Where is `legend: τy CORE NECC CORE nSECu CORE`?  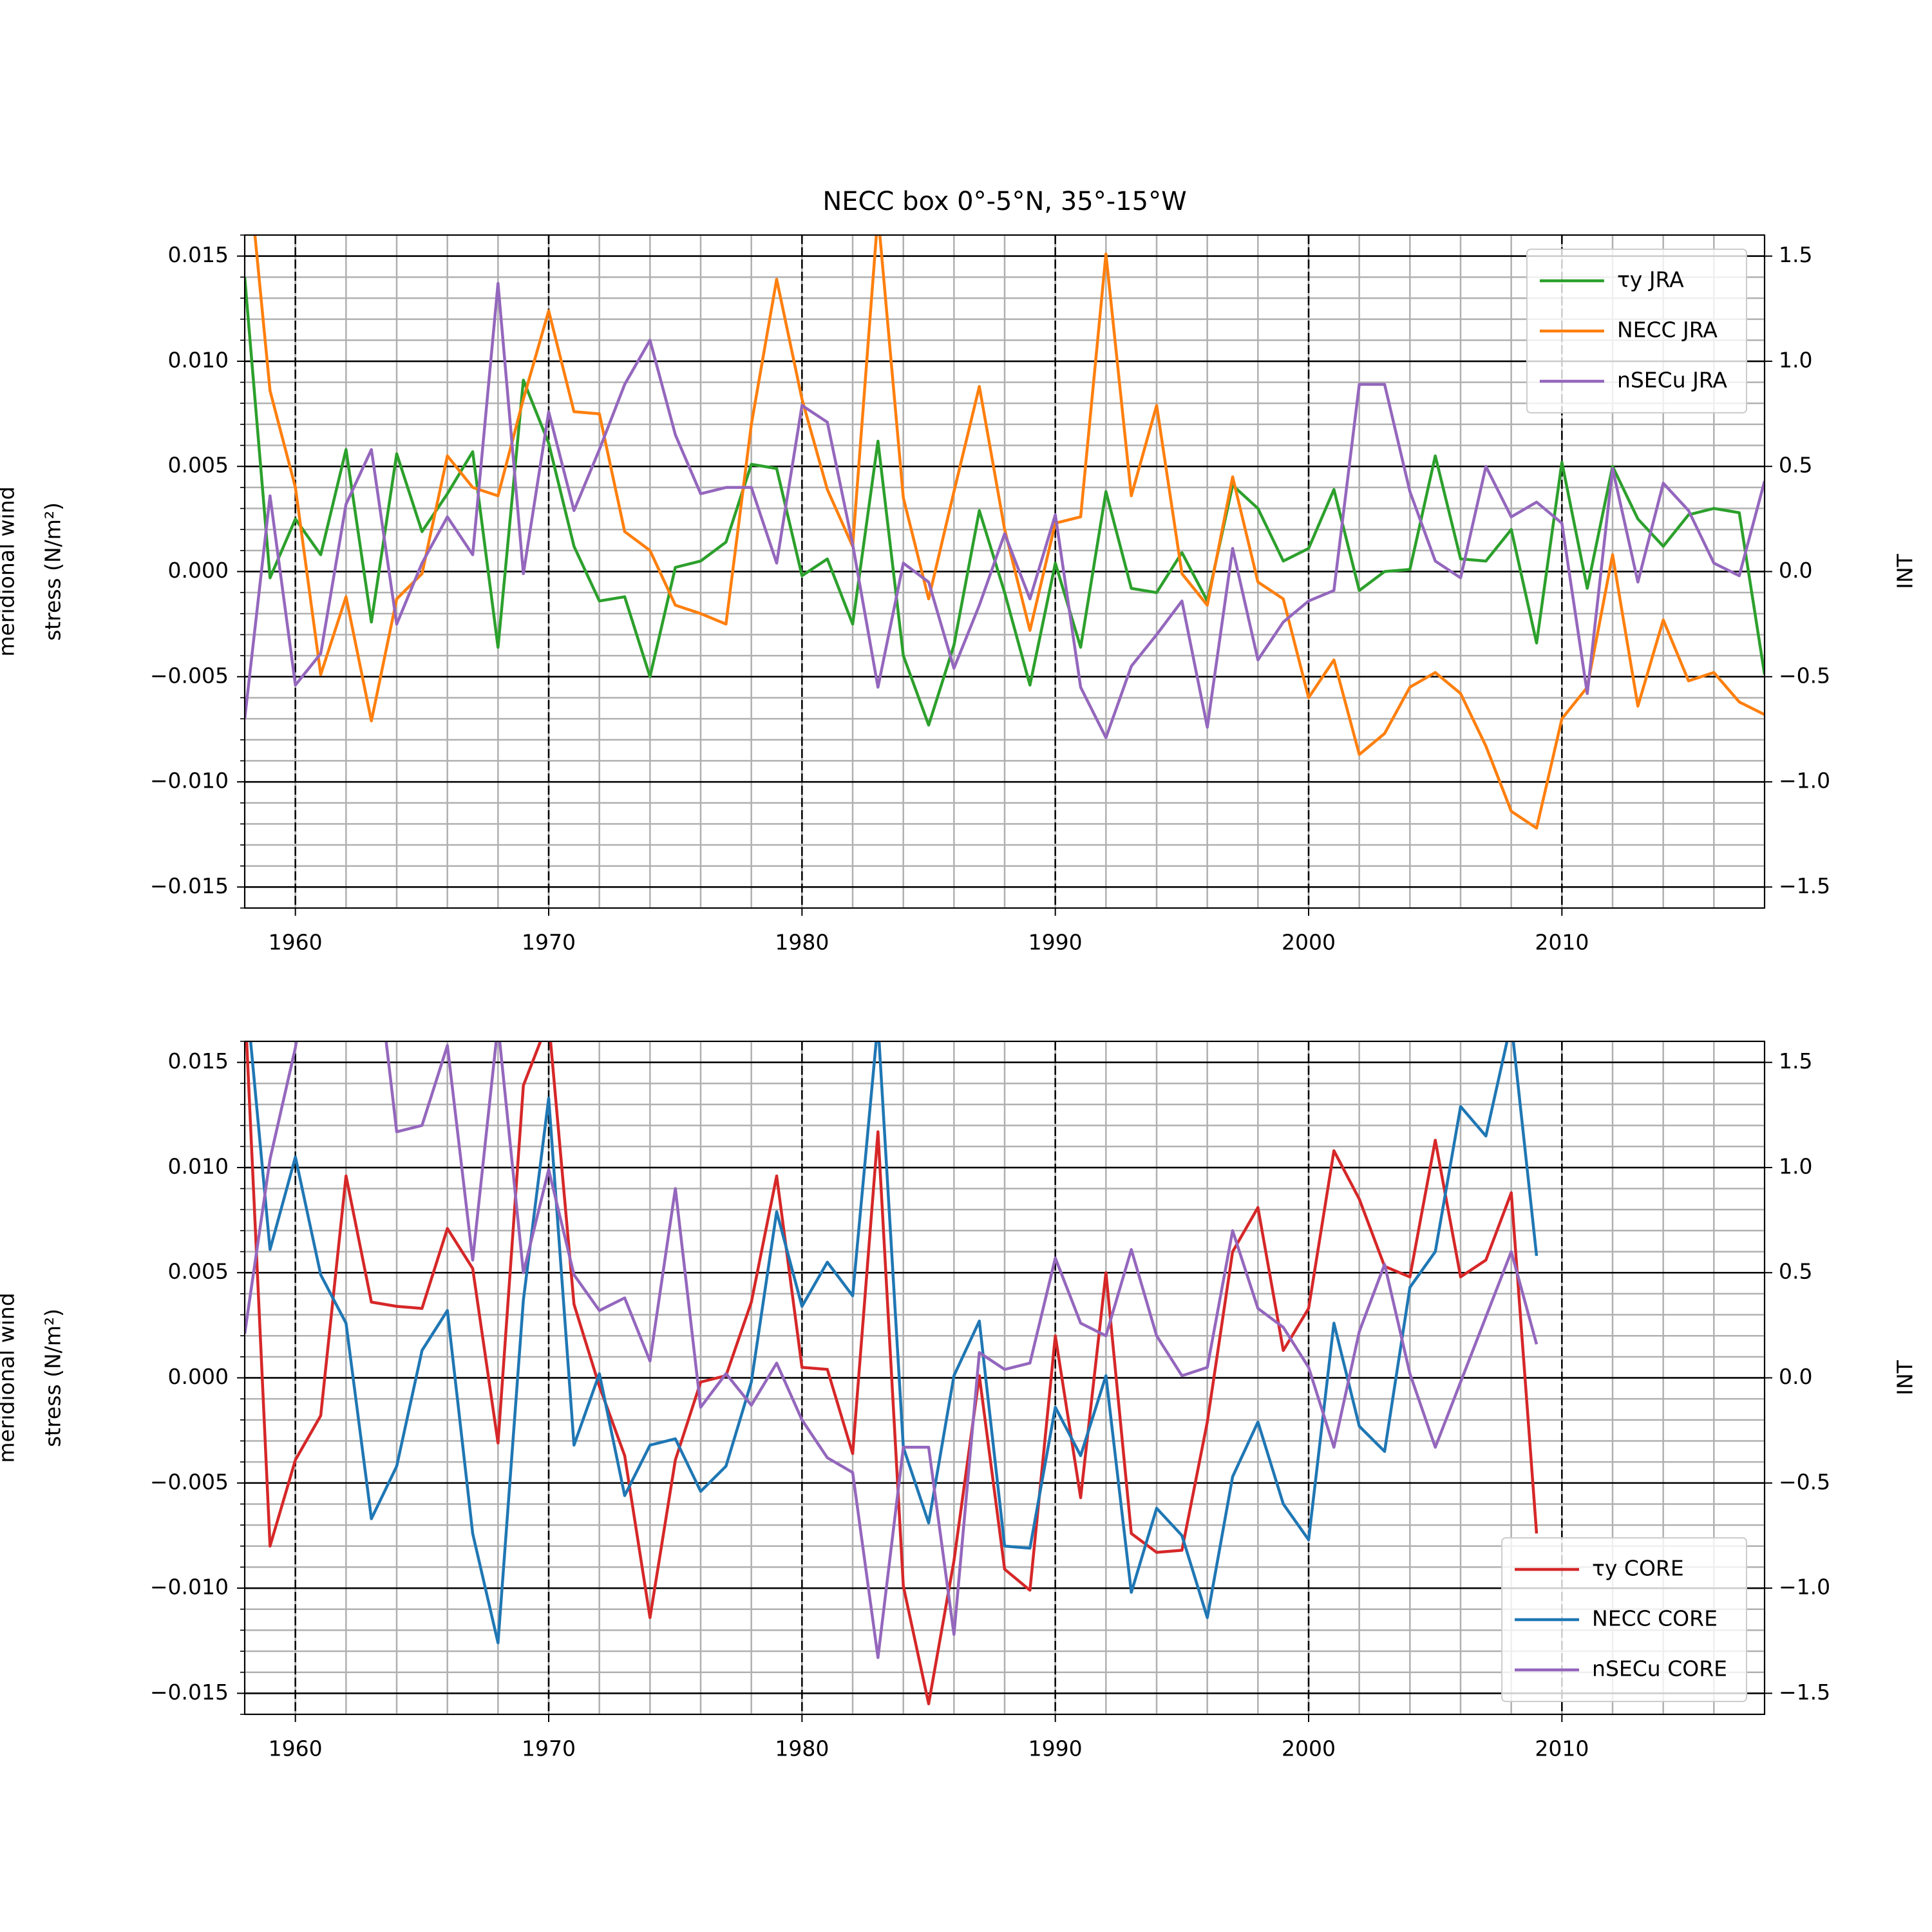 legend: τy CORE NECC CORE nSECu CORE is located at coordinates (1624, 1620).